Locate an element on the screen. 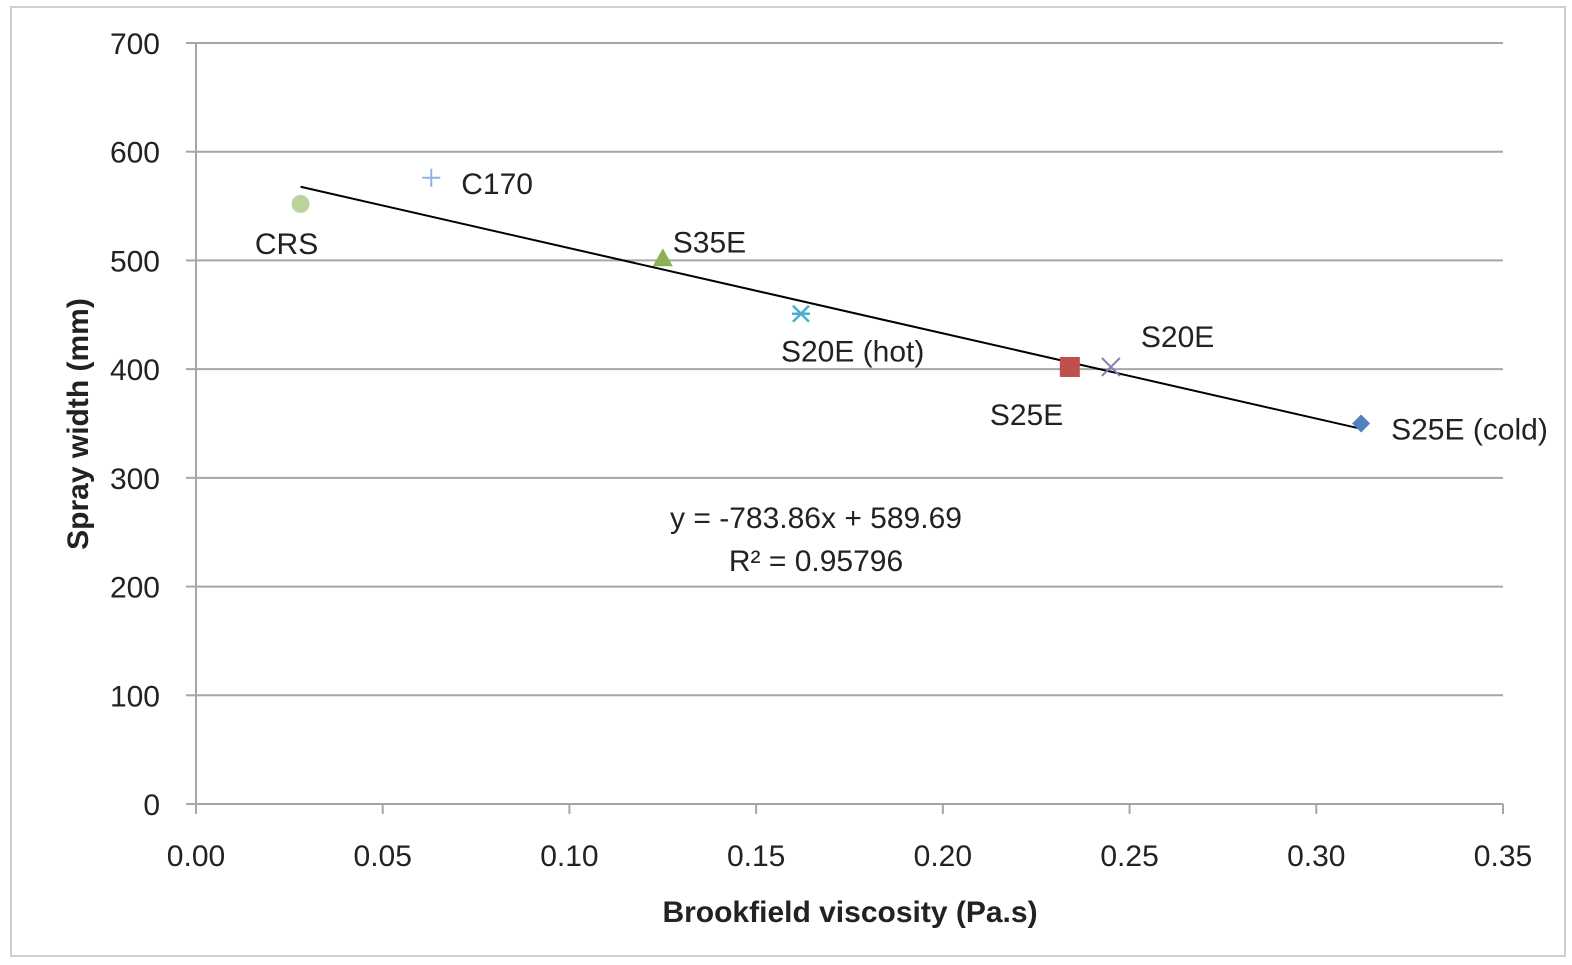 Image resolution: width=1572 pixels, height=965 pixels. point-s25e-cold is located at coordinates (1361, 423).